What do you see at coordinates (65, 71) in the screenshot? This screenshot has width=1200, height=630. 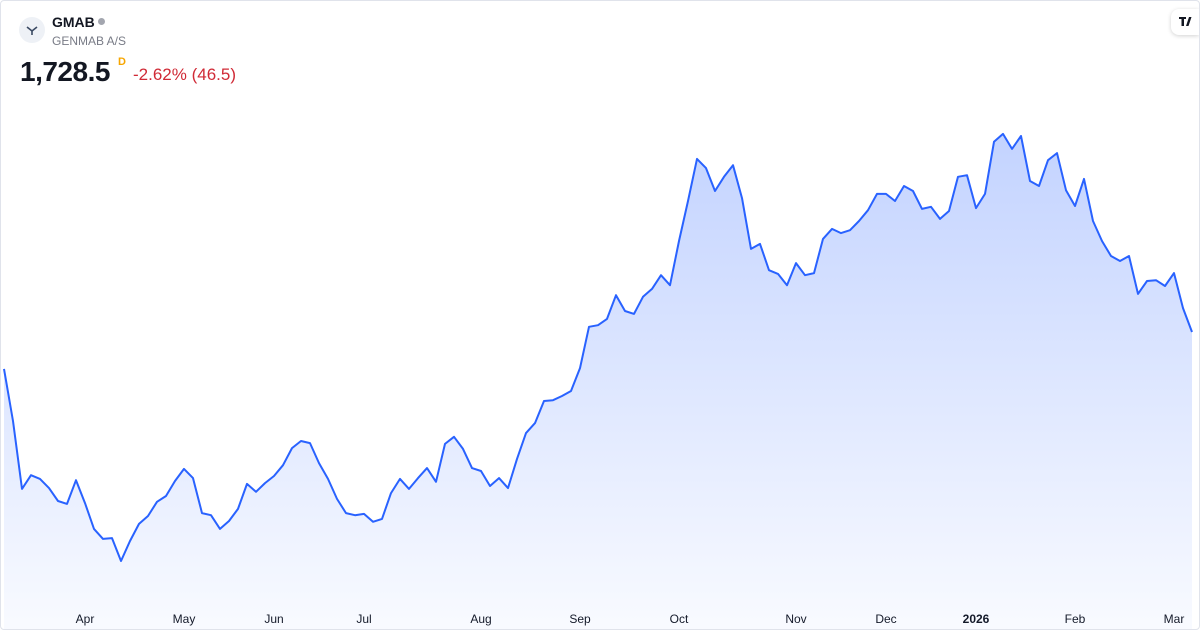 I see `price: 1,728.5` at bounding box center [65, 71].